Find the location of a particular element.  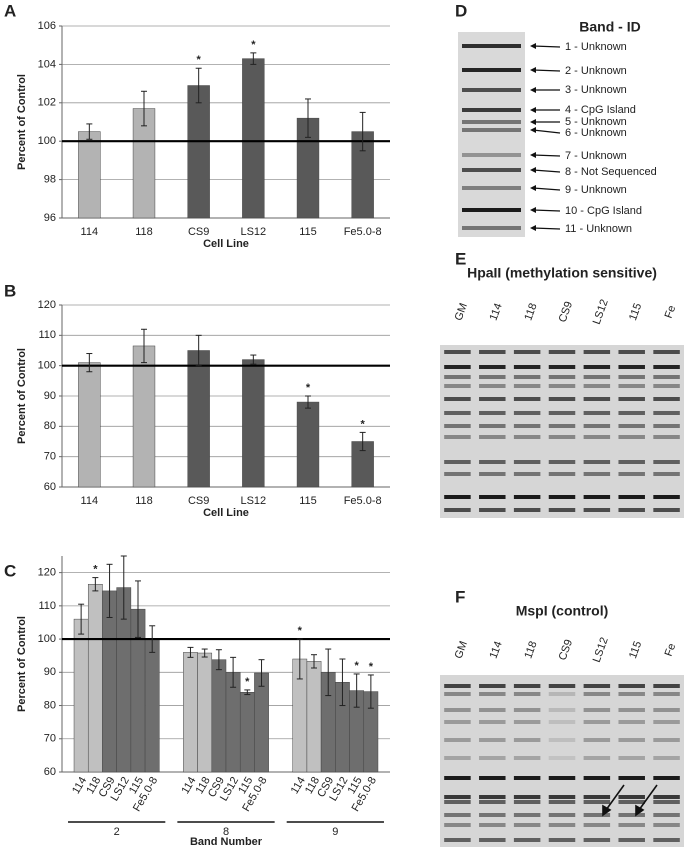

y-tick-label: 90 is located at coordinates (50, 672).